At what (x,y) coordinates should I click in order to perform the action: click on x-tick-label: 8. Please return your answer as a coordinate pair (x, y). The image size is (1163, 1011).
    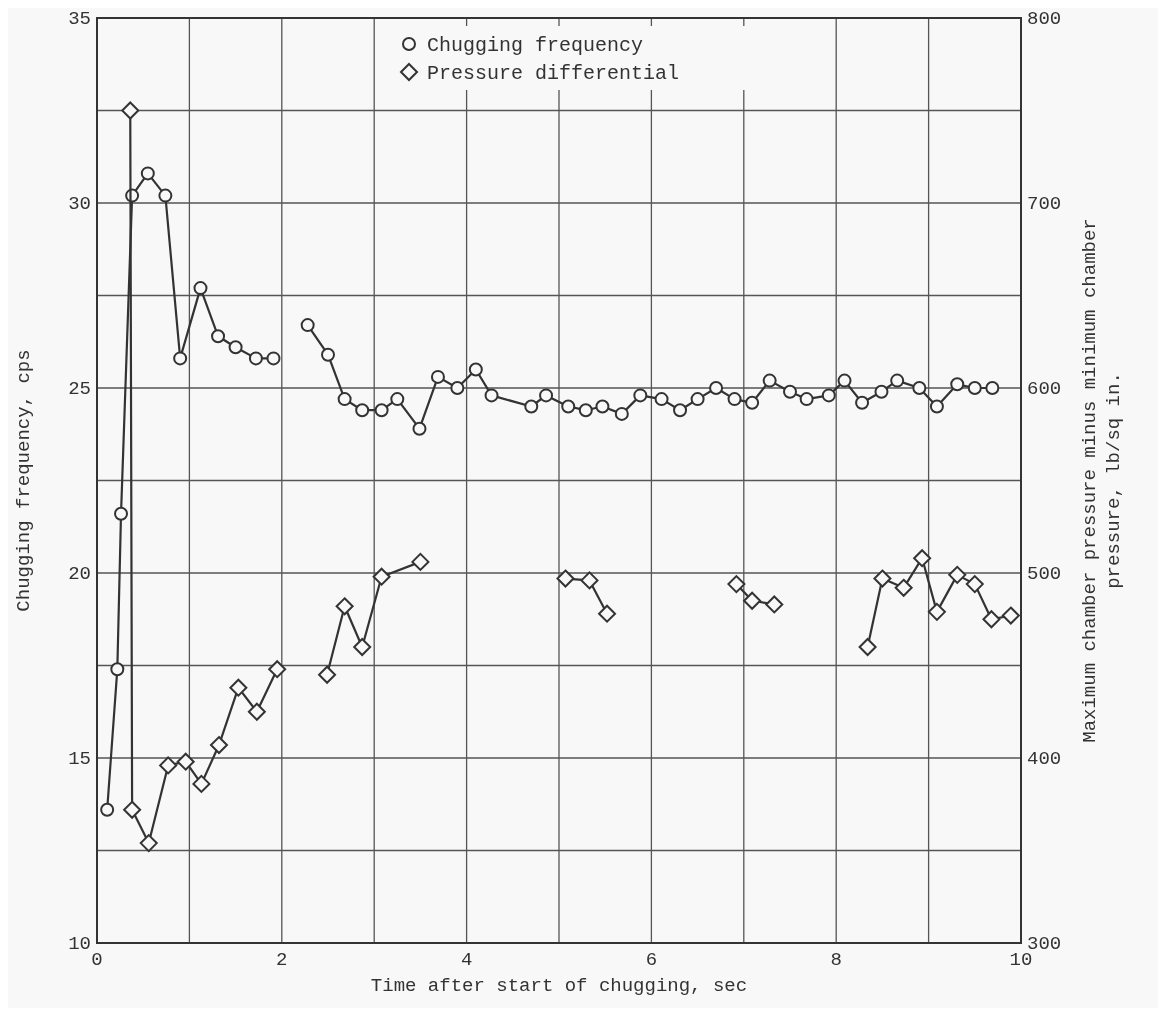
    Looking at the image, I should click on (836, 960).